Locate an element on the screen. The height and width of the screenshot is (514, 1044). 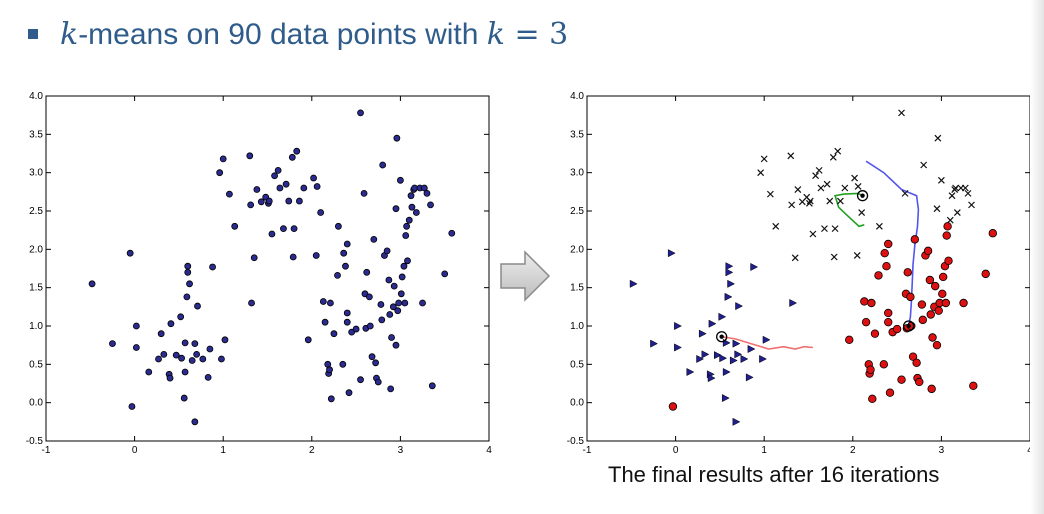
y-tick-label: 1.0 is located at coordinates (577, 326).